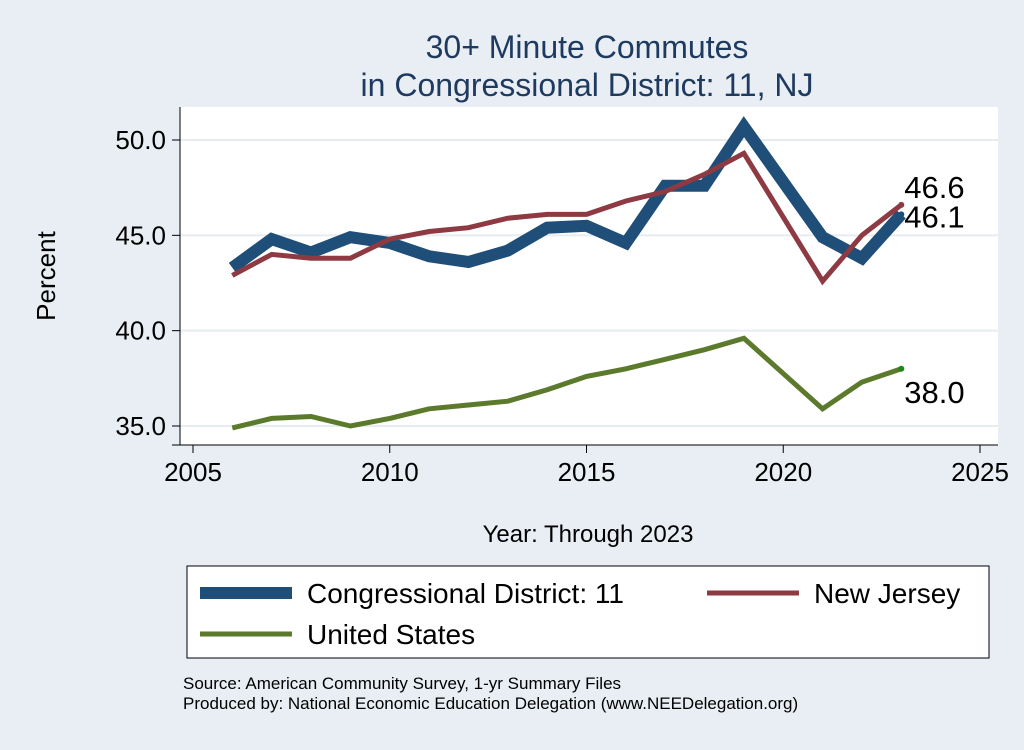  What do you see at coordinates (934, 187) in the screenshot?
I see `end-label-1: 46.6` at bounding box center [934, 187].